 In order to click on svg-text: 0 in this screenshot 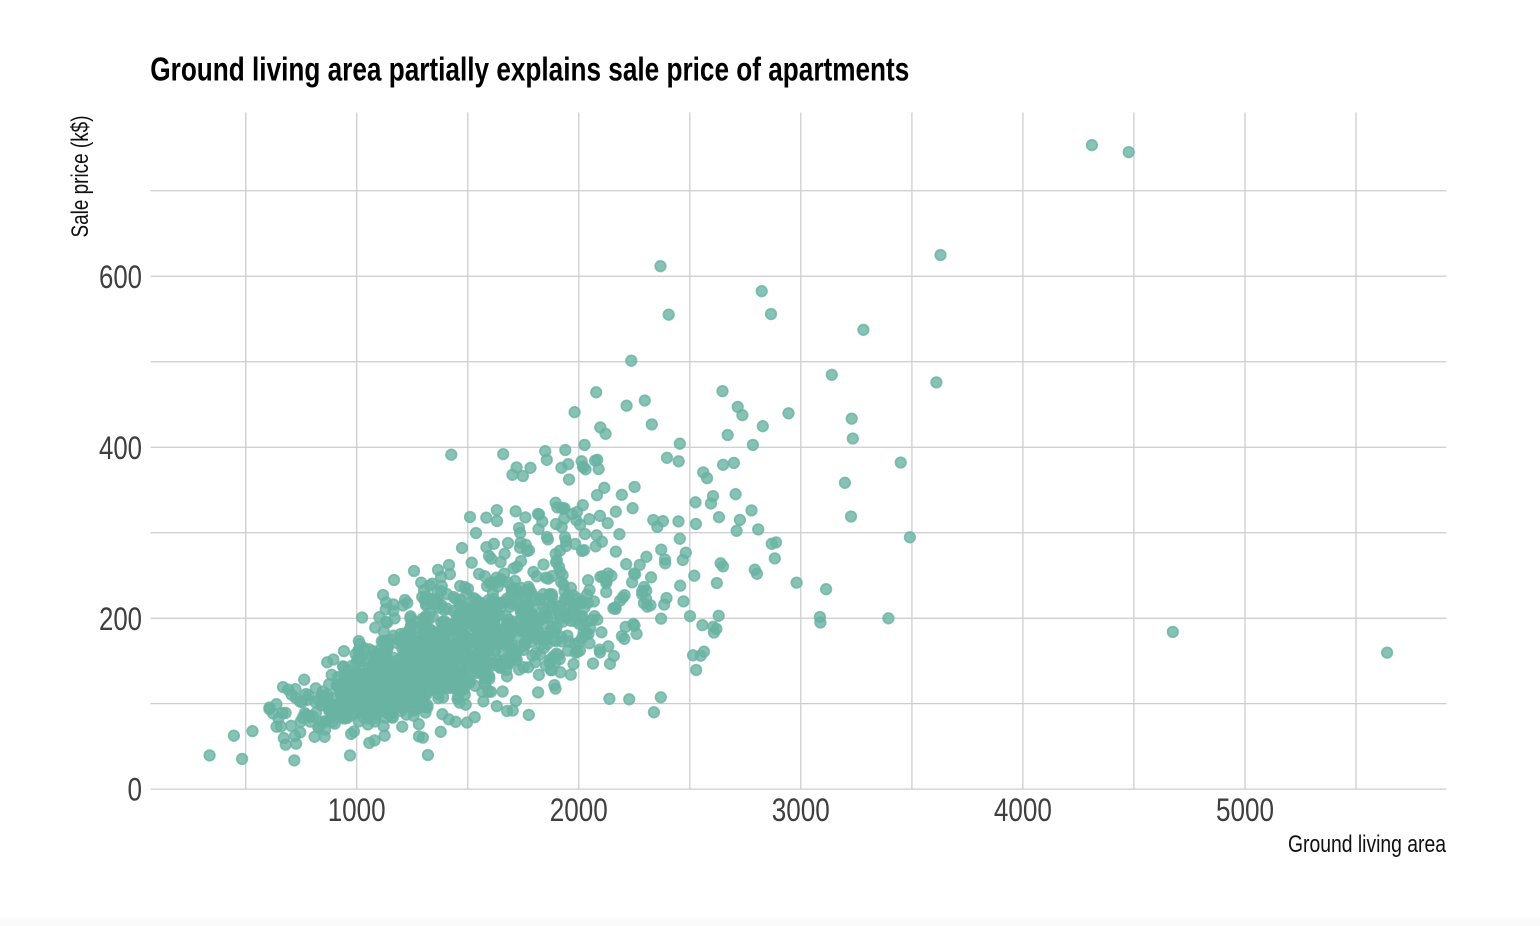, I will do `click(135, 790)`.